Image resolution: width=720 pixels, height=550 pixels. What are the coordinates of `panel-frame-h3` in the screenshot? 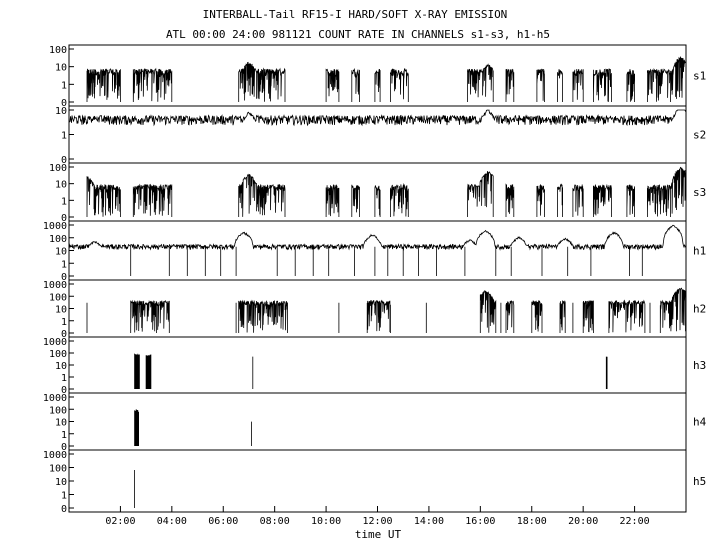 It's located at (377, 365).